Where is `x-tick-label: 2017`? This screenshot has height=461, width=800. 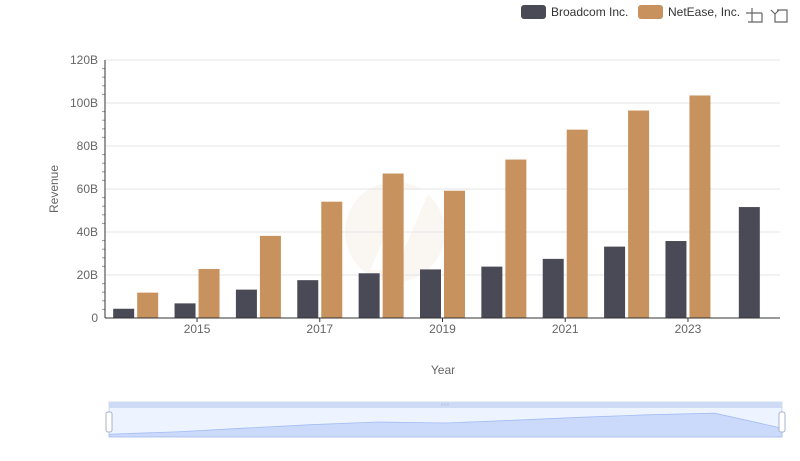 x-tick-label: 2017 is located at coordinates (319, 329).